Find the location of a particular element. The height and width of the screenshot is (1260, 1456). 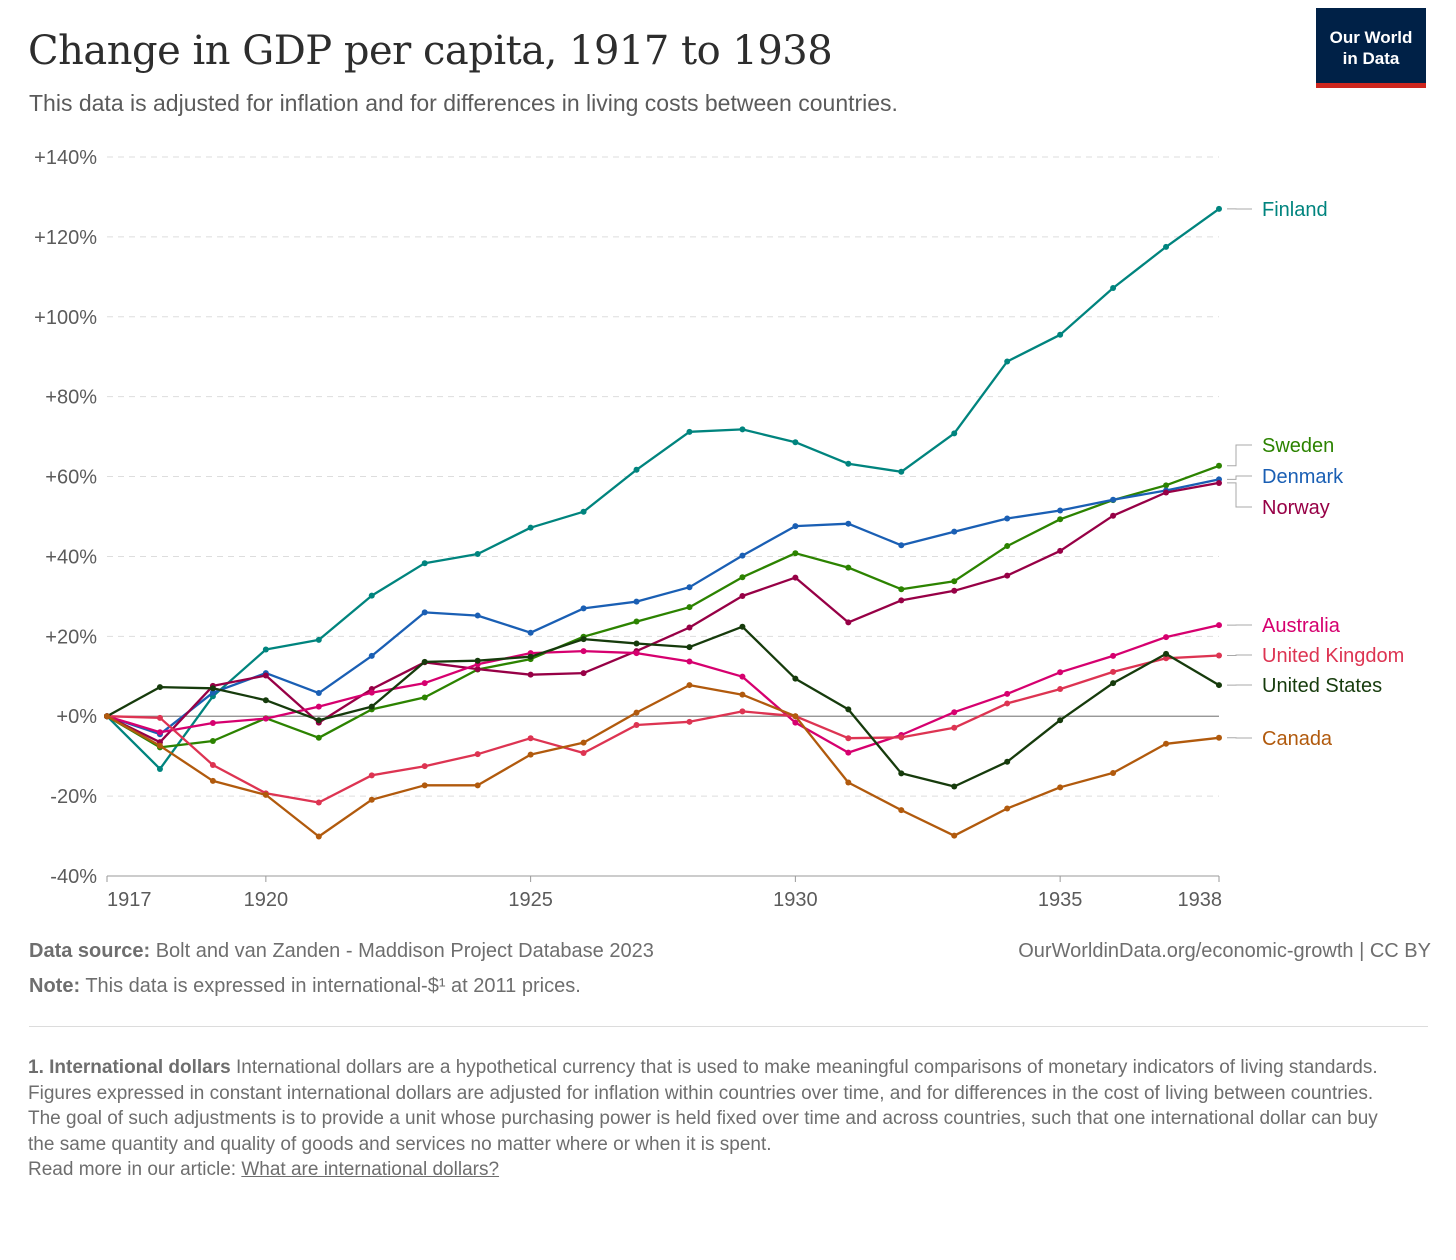

series-label-norway: Norway is located at coordinates (1296, 508).